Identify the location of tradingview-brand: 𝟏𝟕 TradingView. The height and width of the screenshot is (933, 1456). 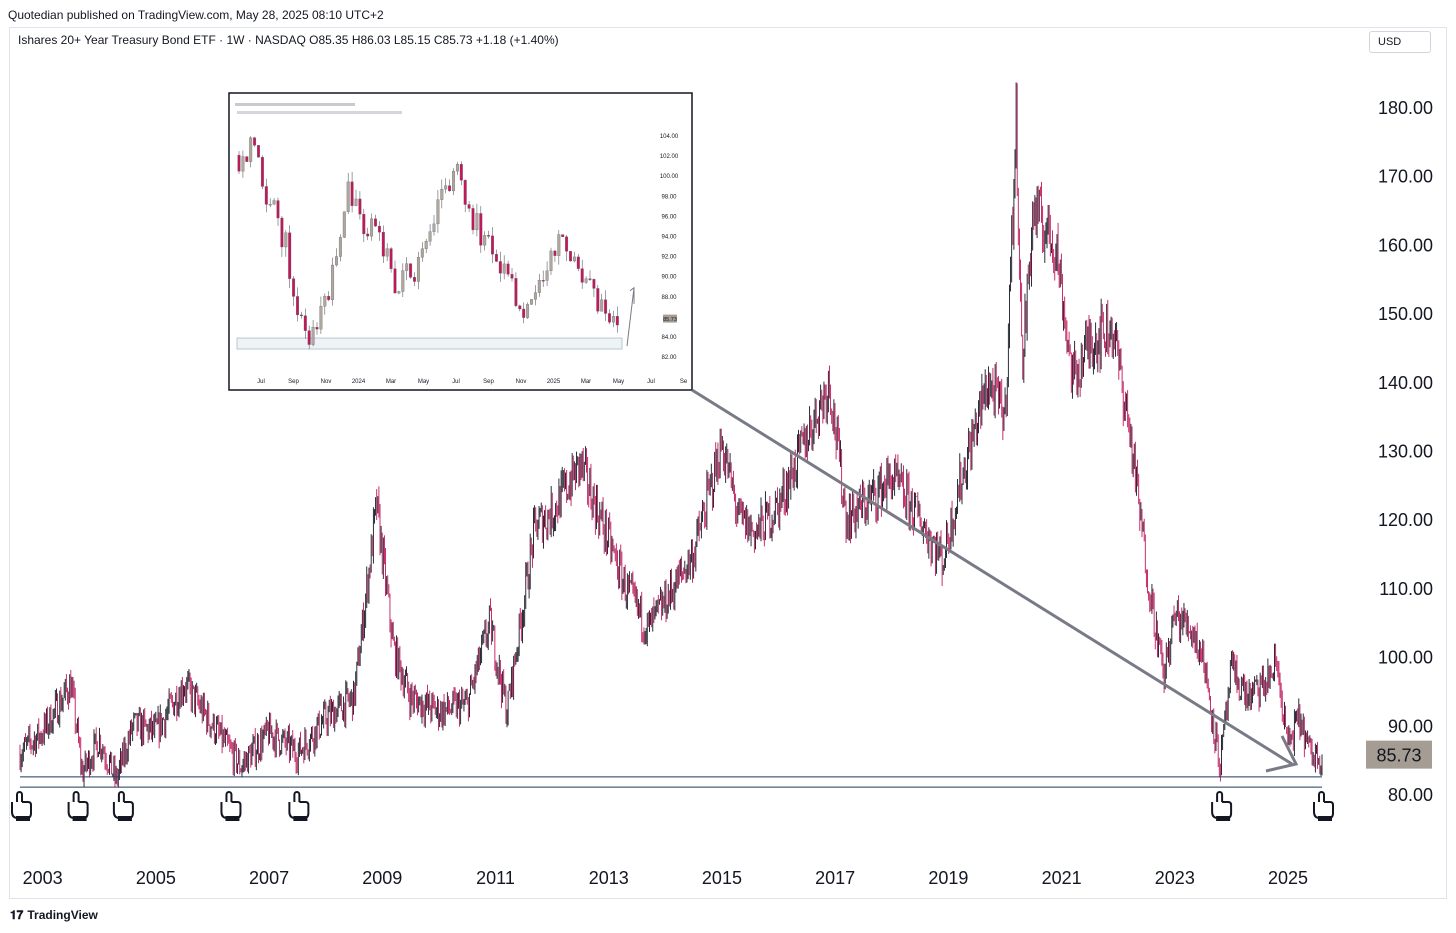
(54, 915).